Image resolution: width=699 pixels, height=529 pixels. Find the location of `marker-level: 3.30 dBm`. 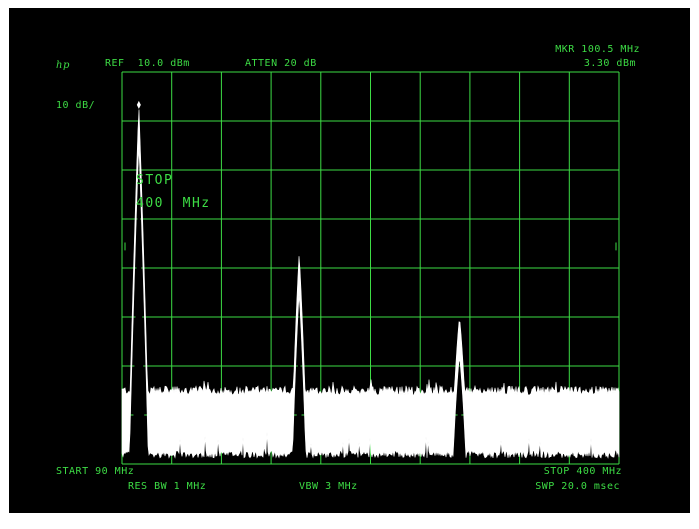

marker-level: 3.30 dBm is located at coordinates (609, 63).